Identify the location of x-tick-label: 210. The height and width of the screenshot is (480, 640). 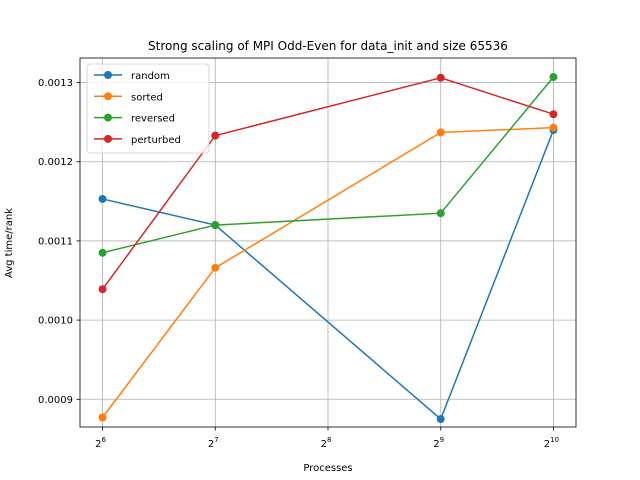
(551, 443).